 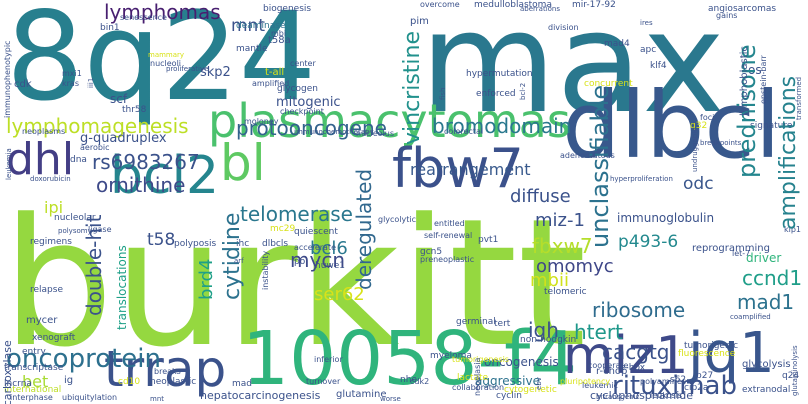 I want to click on word-scf: scf, so click(x=119, y=99).